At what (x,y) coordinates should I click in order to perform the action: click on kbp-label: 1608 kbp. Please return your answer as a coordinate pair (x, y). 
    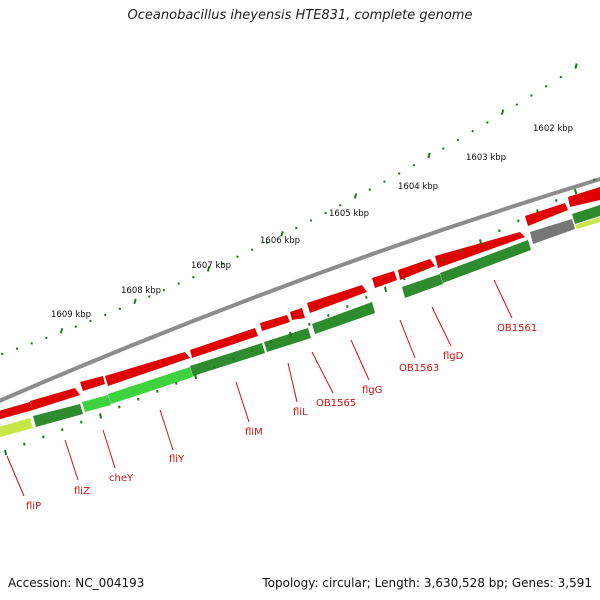
    Looking at the image, I should click on (141, 291).